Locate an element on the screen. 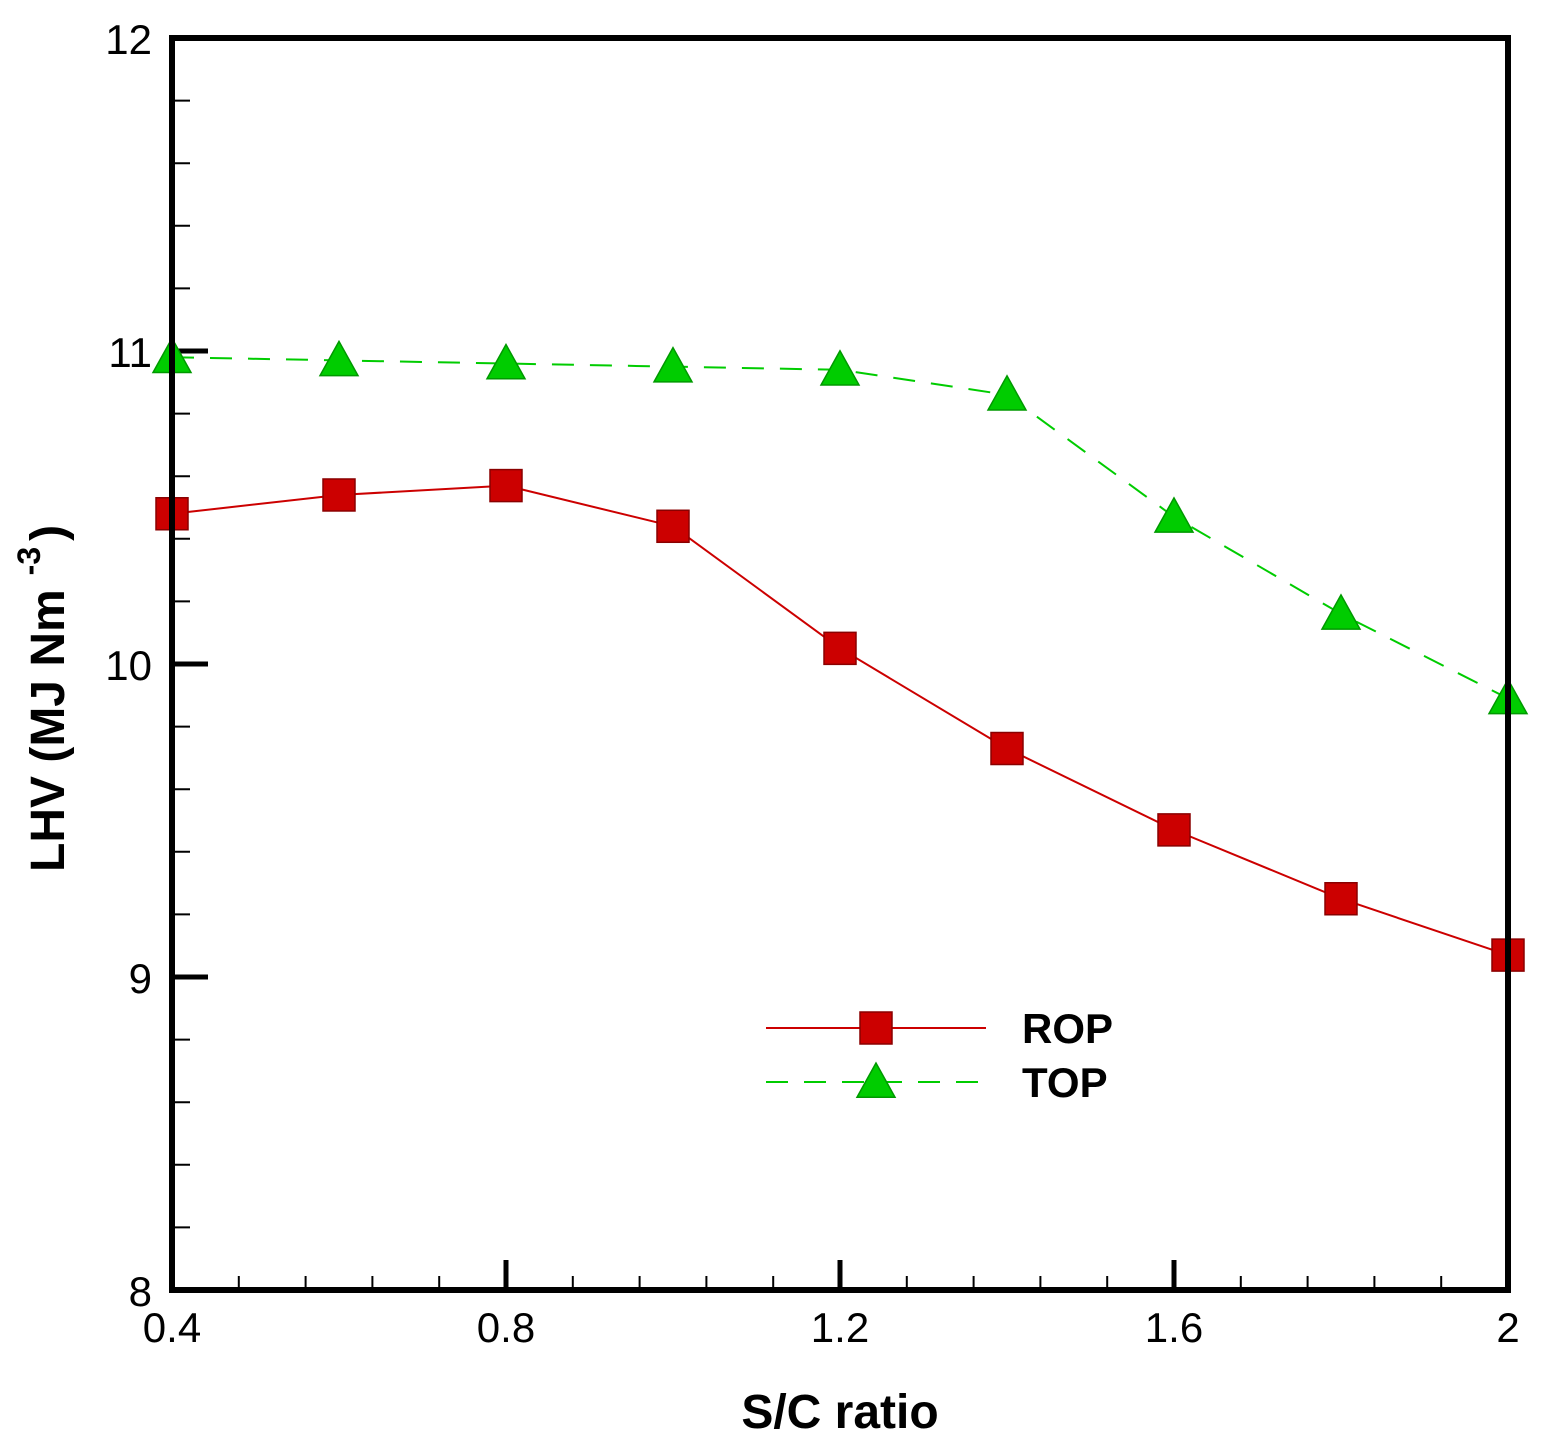 The width and height of the screenshot is (1543, 1448). y-tick-label: 9 is located at coordinates (140, 978).